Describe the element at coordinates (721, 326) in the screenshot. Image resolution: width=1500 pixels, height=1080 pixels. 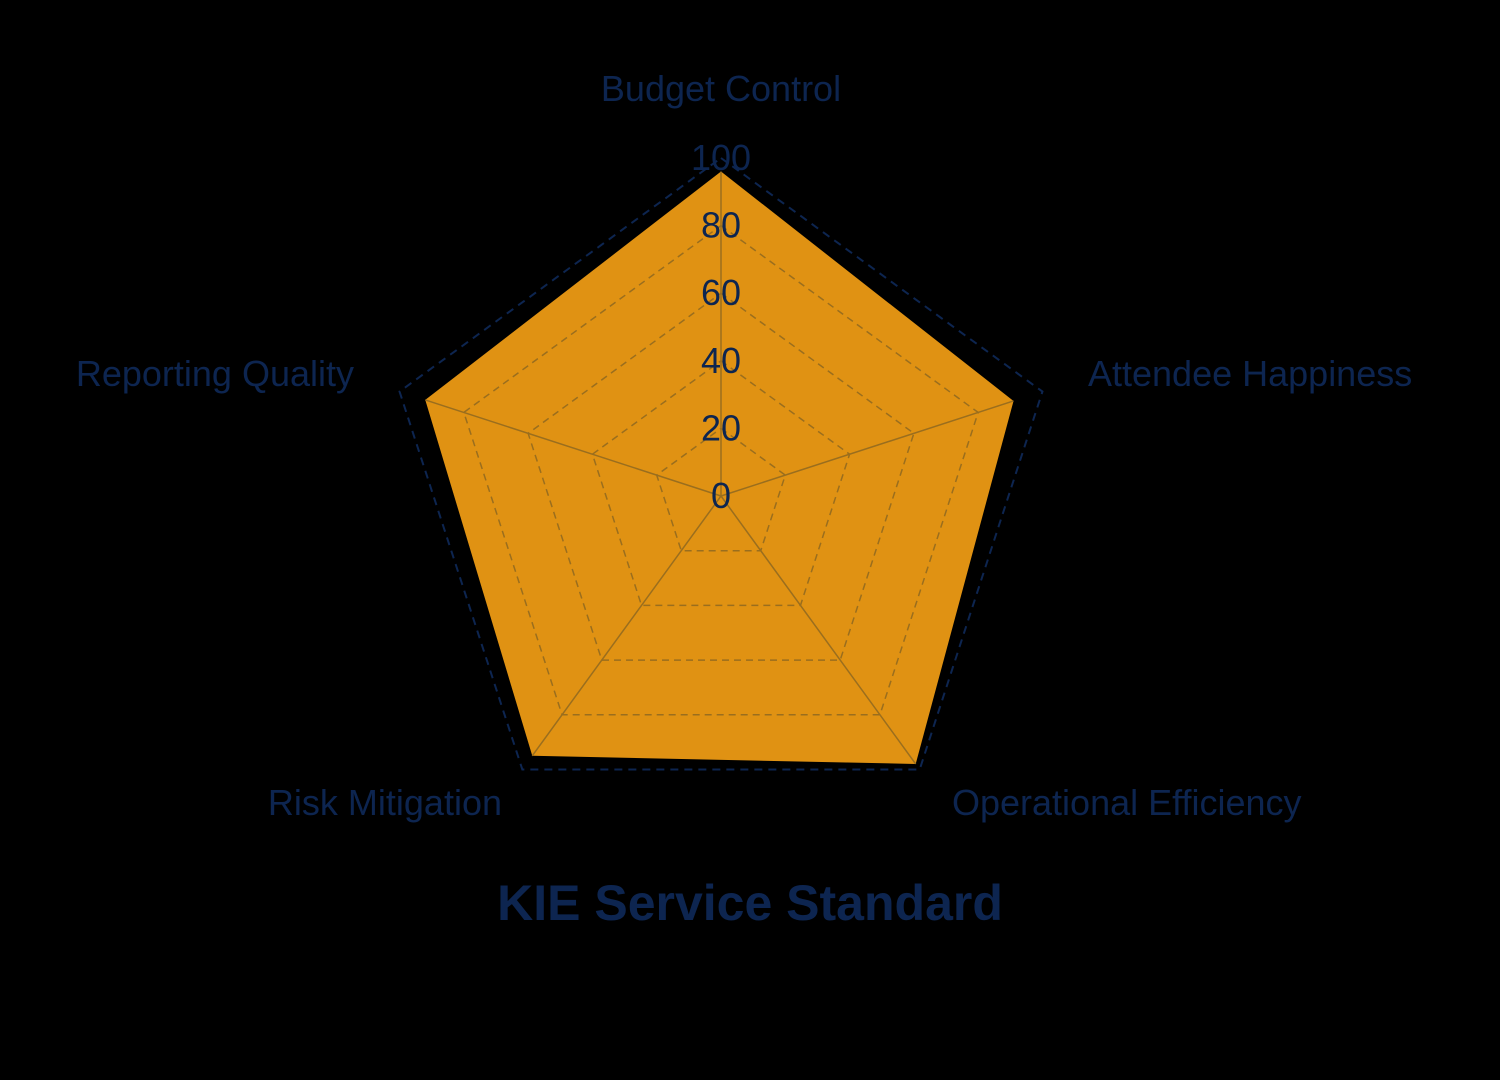
I see `radial-tick-labels: 0 20 40 60 80 100` at that location.